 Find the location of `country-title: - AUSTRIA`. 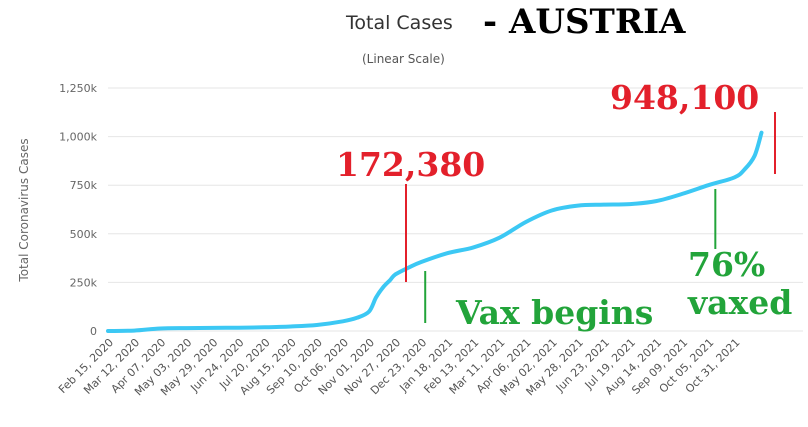

country-title: - AUSTRIA is located at coordinates (584, 22).